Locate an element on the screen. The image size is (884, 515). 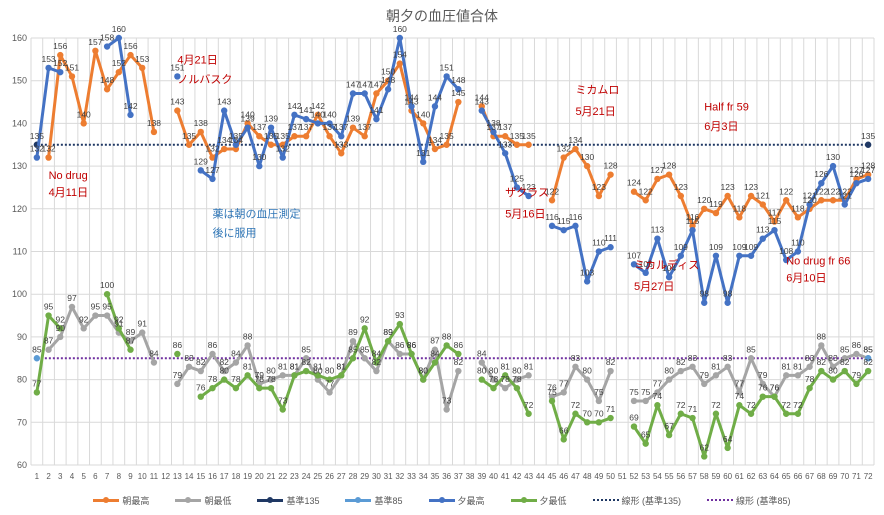
x-tick-label: 4 is located at coordinates (72, 476).